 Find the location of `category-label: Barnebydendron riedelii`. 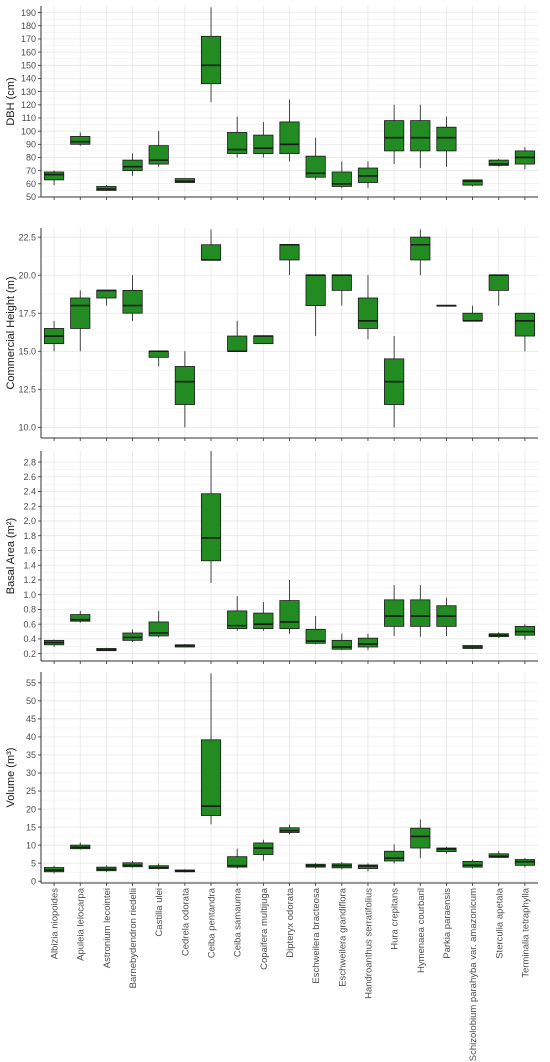

category-label: Barnebydendron riedelii is located at coordinates (133, 938).